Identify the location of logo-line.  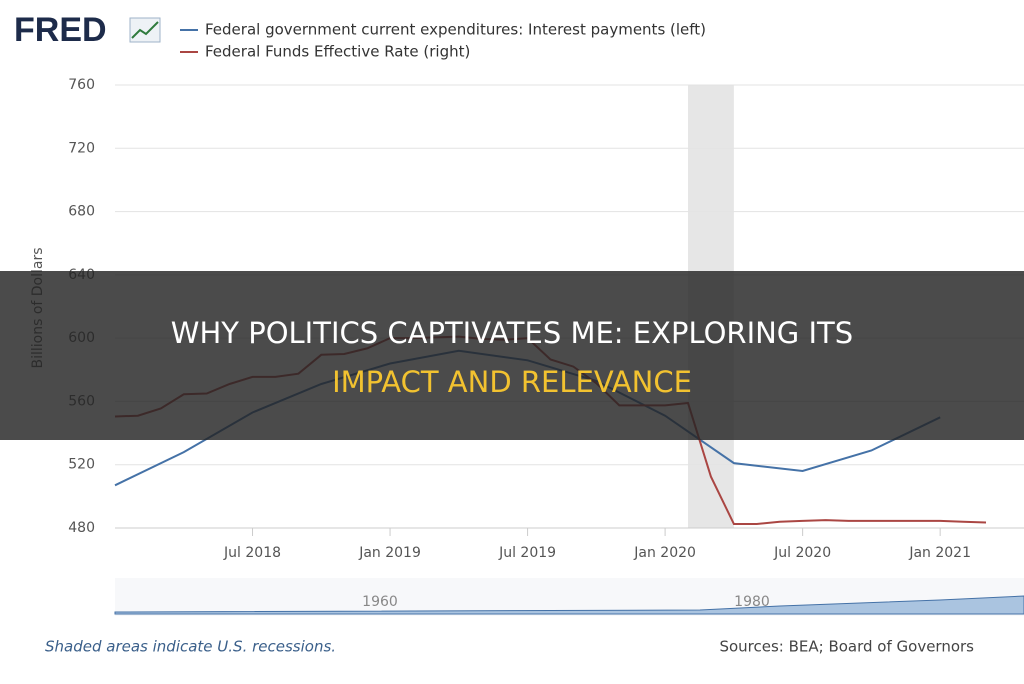
(145, 30).